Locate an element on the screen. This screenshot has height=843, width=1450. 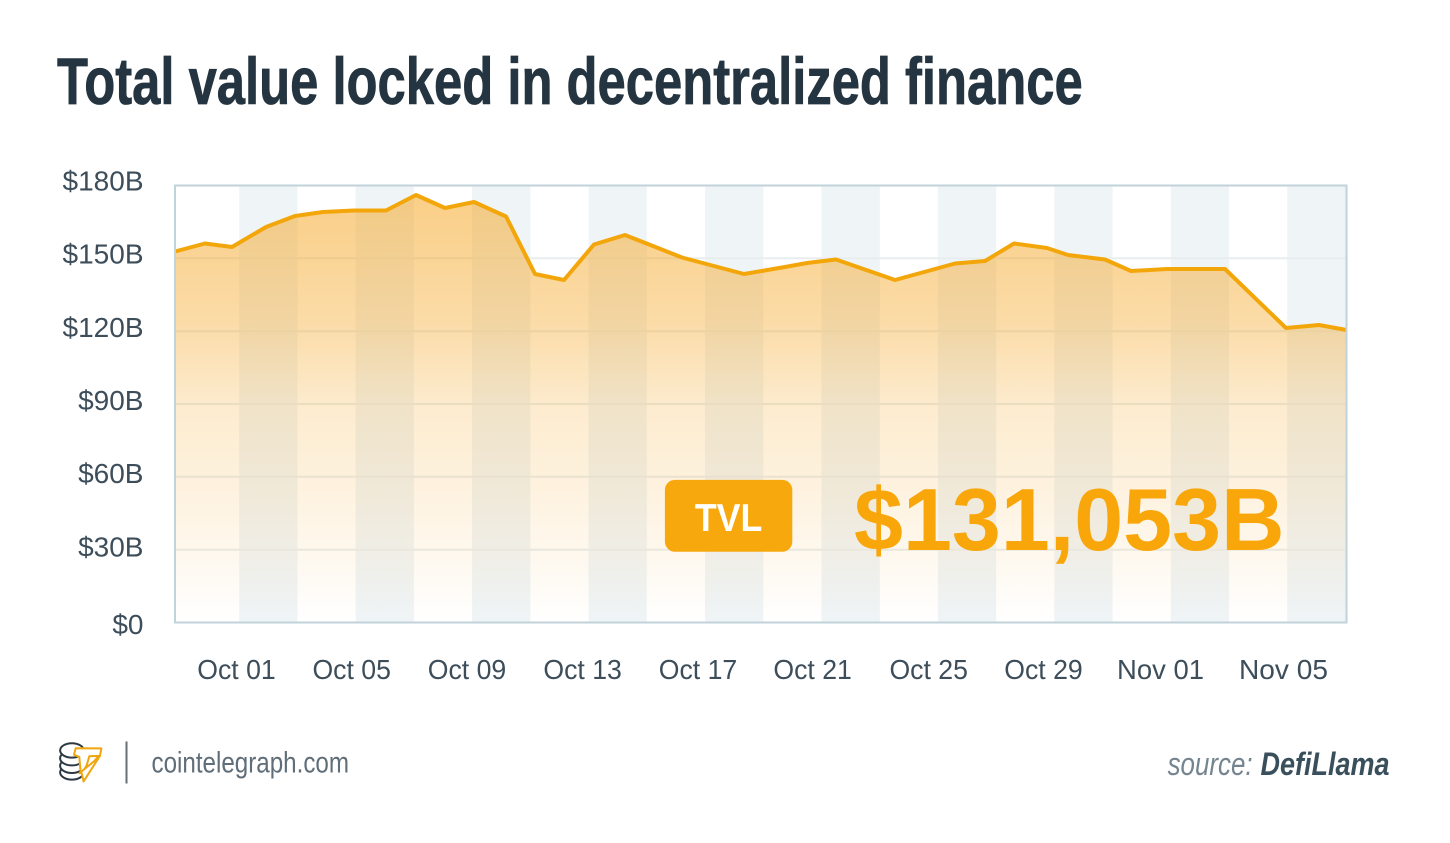
svg-text: Nov 05 is located at coordinates (1283, 669).